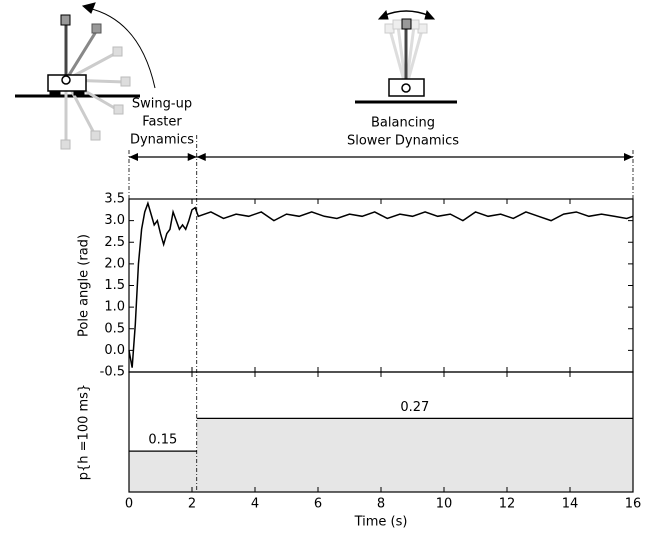 The image size is (659, 535). Describe the element at coordinates (114, 350) in the screenshot. I see `y-tick-label: 0.0` at that location.